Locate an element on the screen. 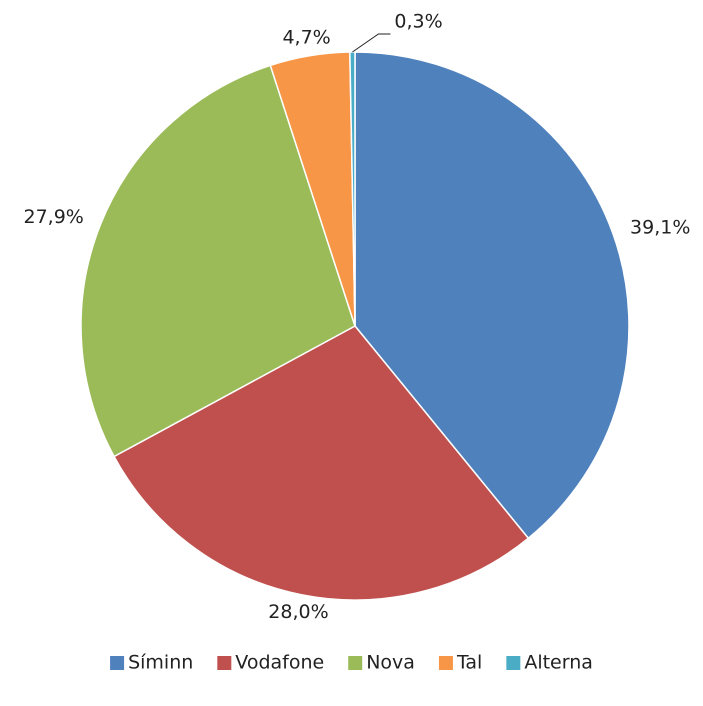  data-label: 27,9% is located at coordinates (53, 217).